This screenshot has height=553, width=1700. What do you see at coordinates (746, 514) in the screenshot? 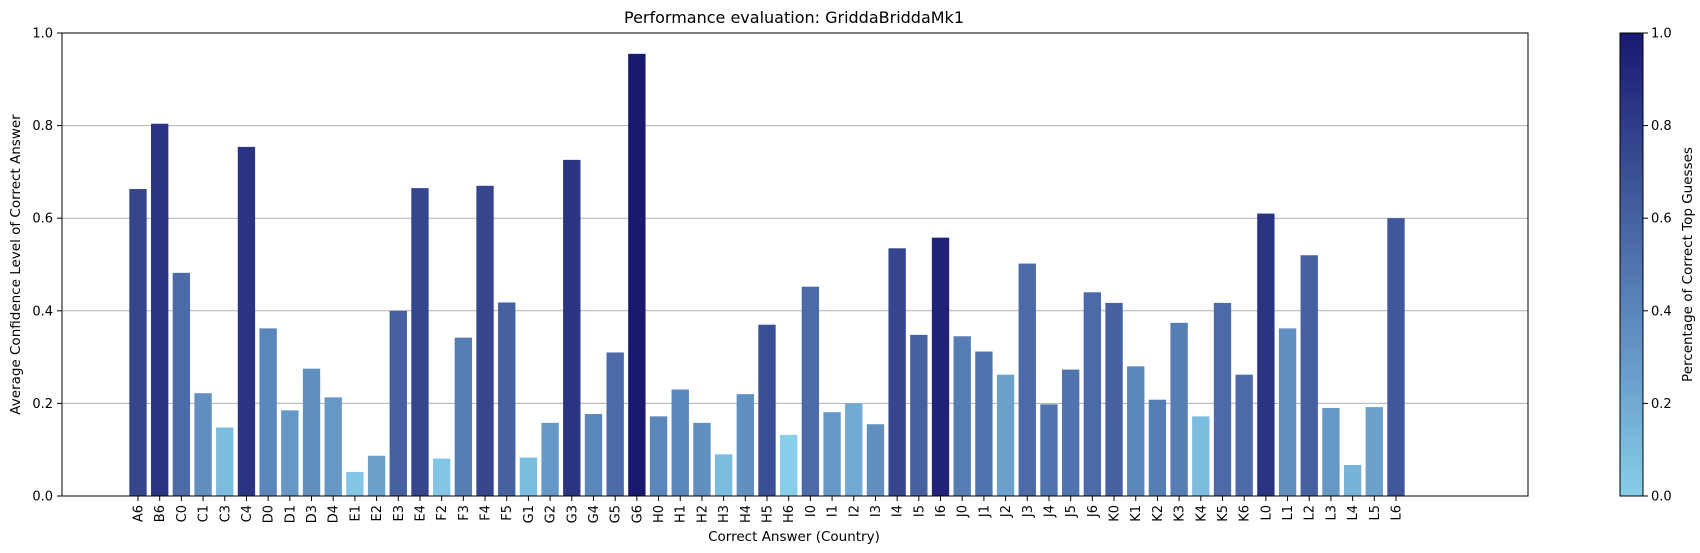
I see `x-tick-label: H4` at bounding box center [746, 514].